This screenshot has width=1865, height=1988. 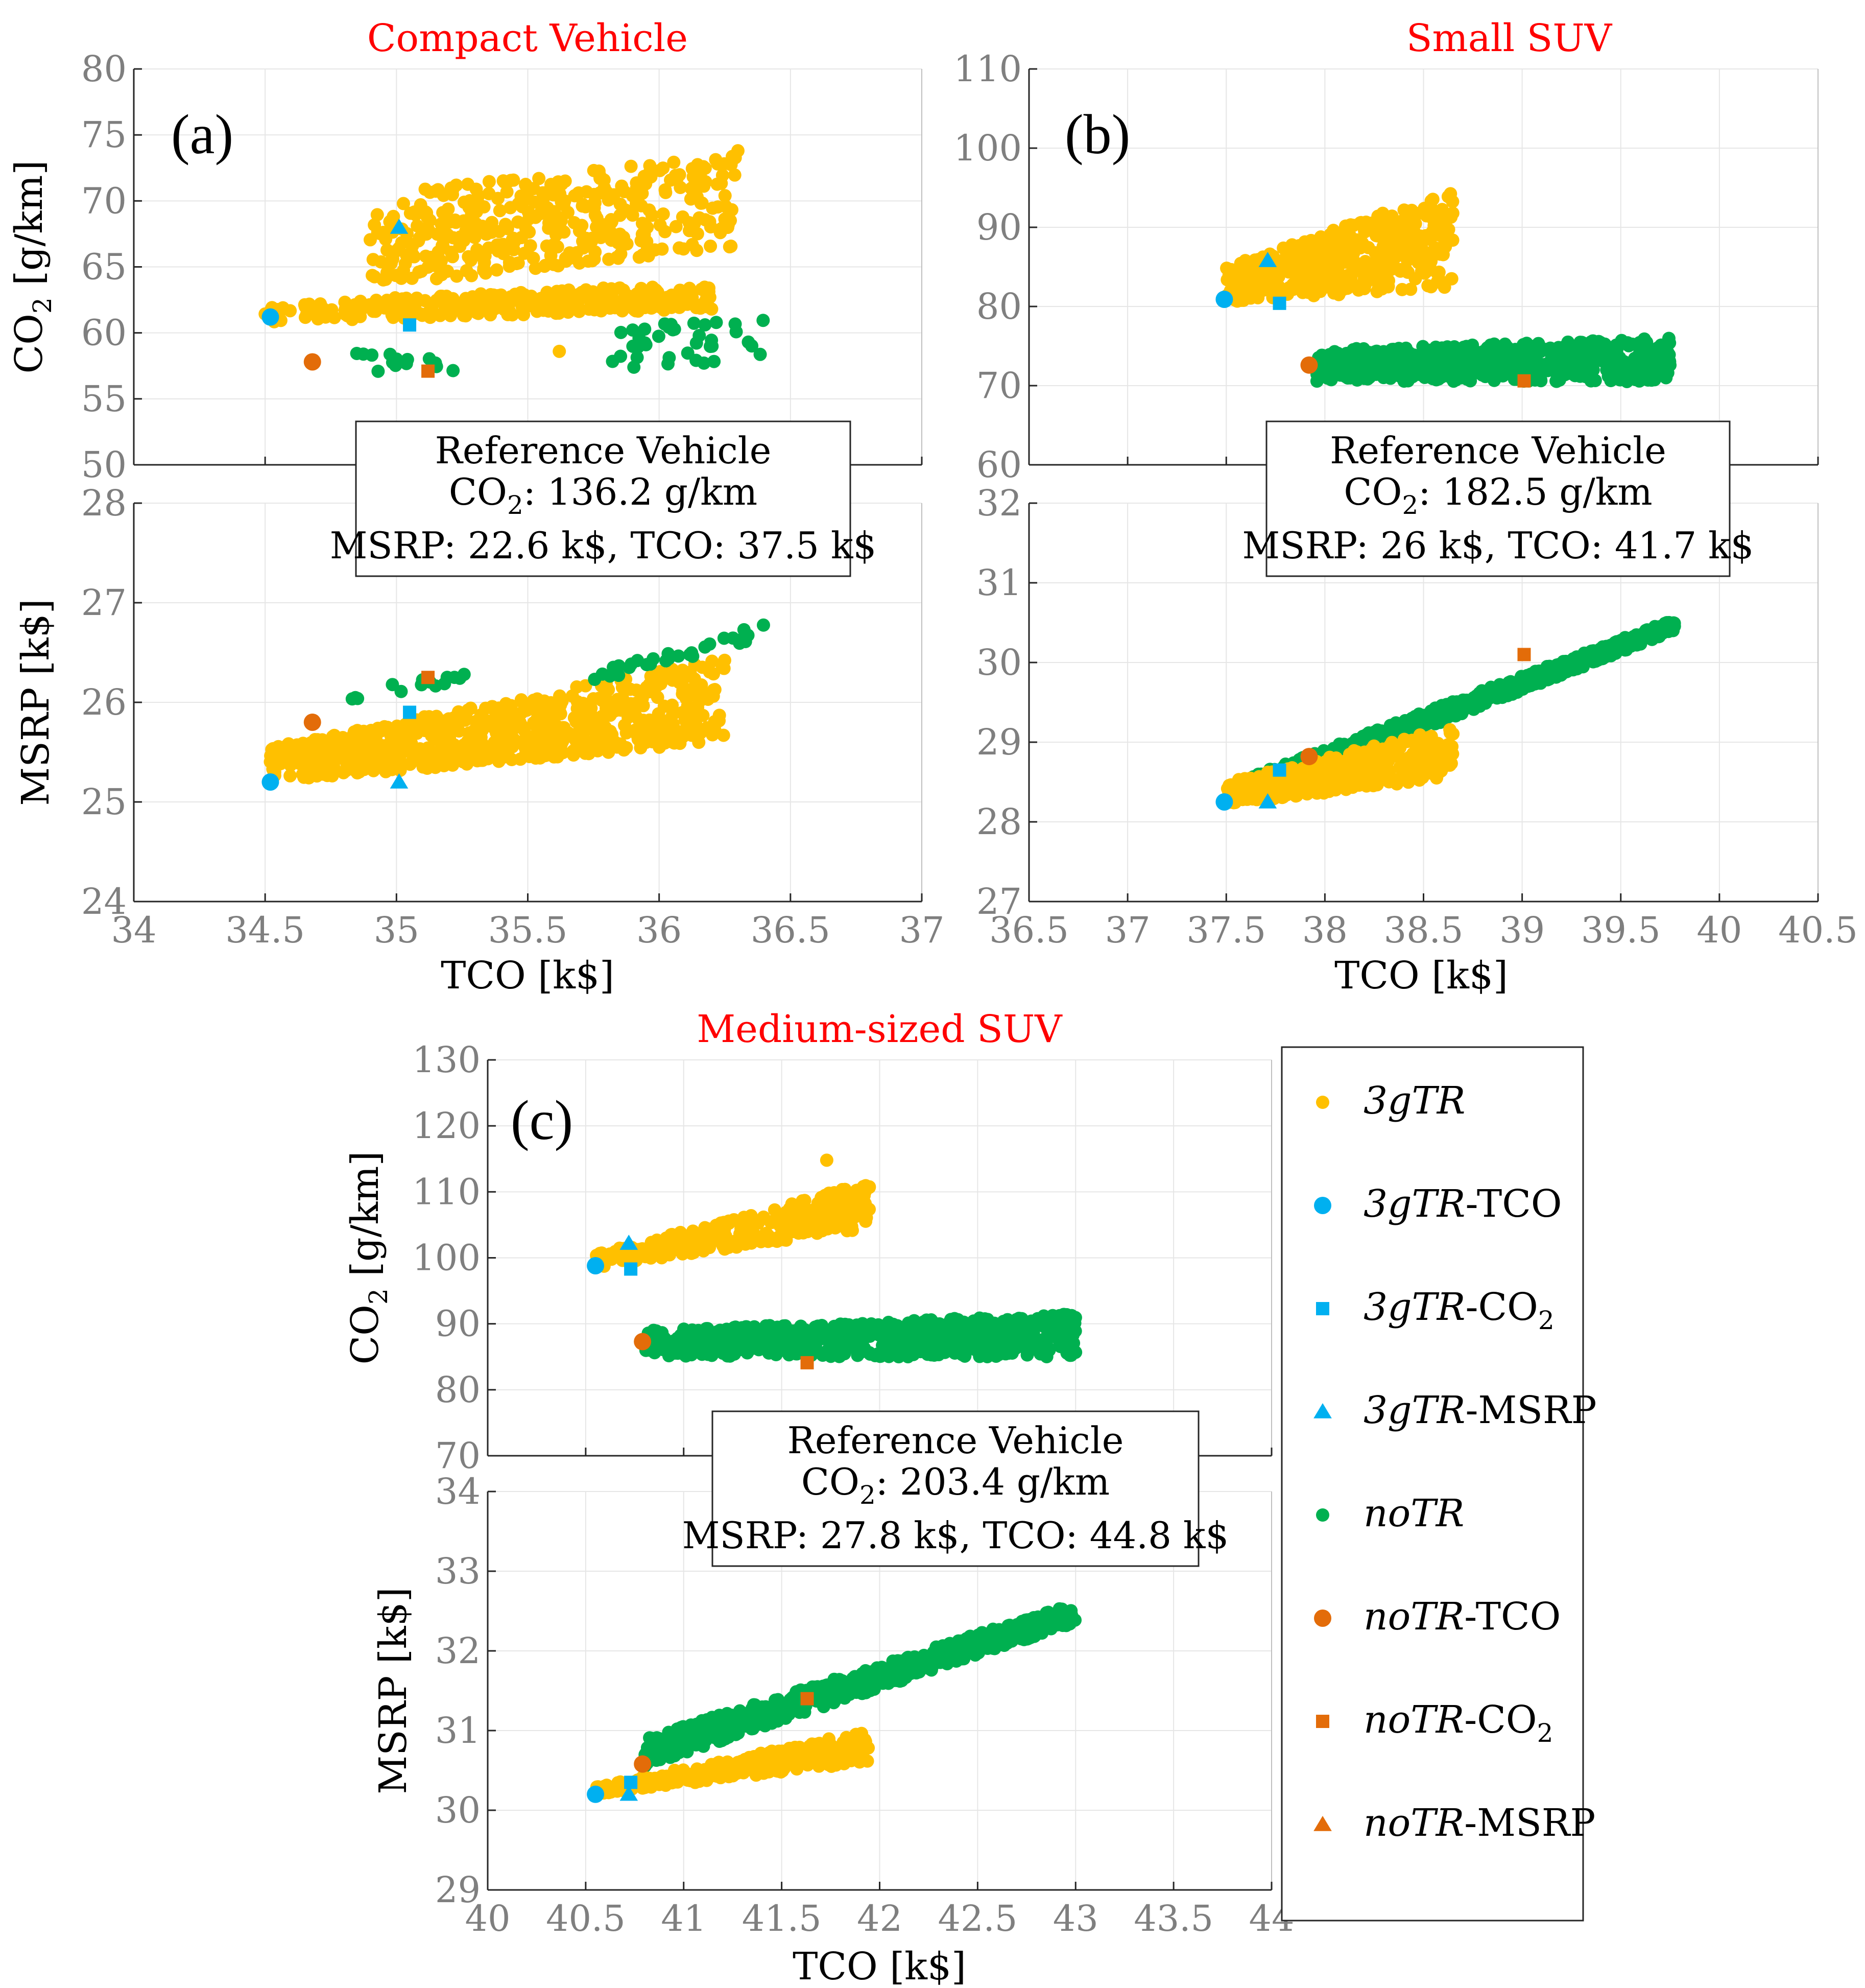 What do you see at coordinates (1279, 770) in the screenshot?
I see `data-point-3gTR-CO2` at bounding box center [1279, 770].